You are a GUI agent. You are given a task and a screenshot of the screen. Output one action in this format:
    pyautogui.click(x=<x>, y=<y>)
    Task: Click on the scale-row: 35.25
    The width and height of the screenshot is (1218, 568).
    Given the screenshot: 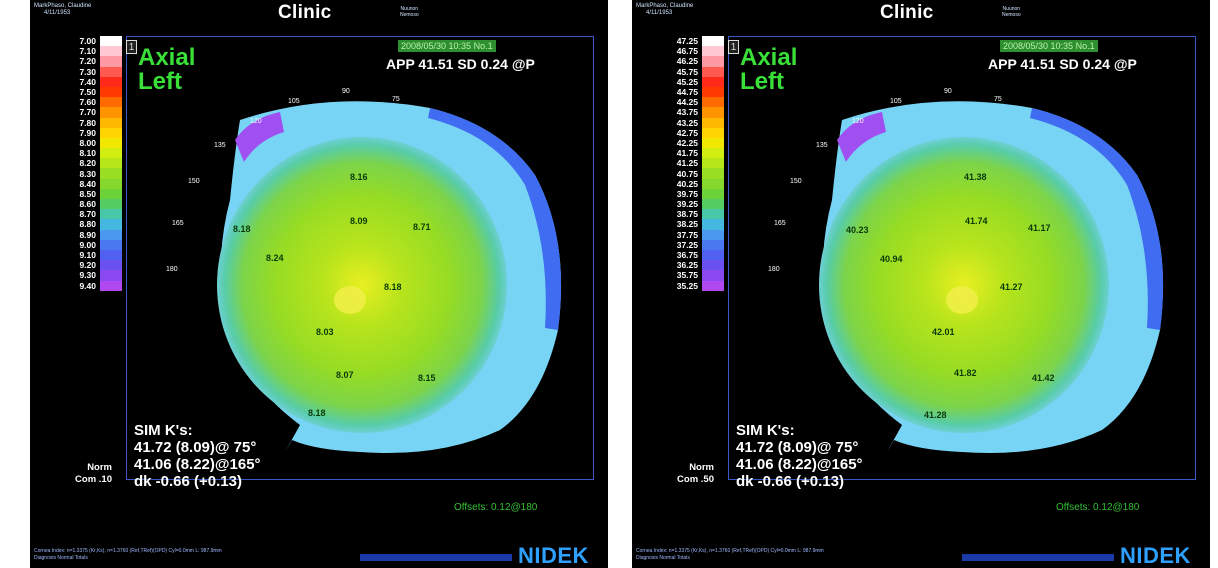 What is the action you would take?
    pyautogui.click(x=684, y=285)
    